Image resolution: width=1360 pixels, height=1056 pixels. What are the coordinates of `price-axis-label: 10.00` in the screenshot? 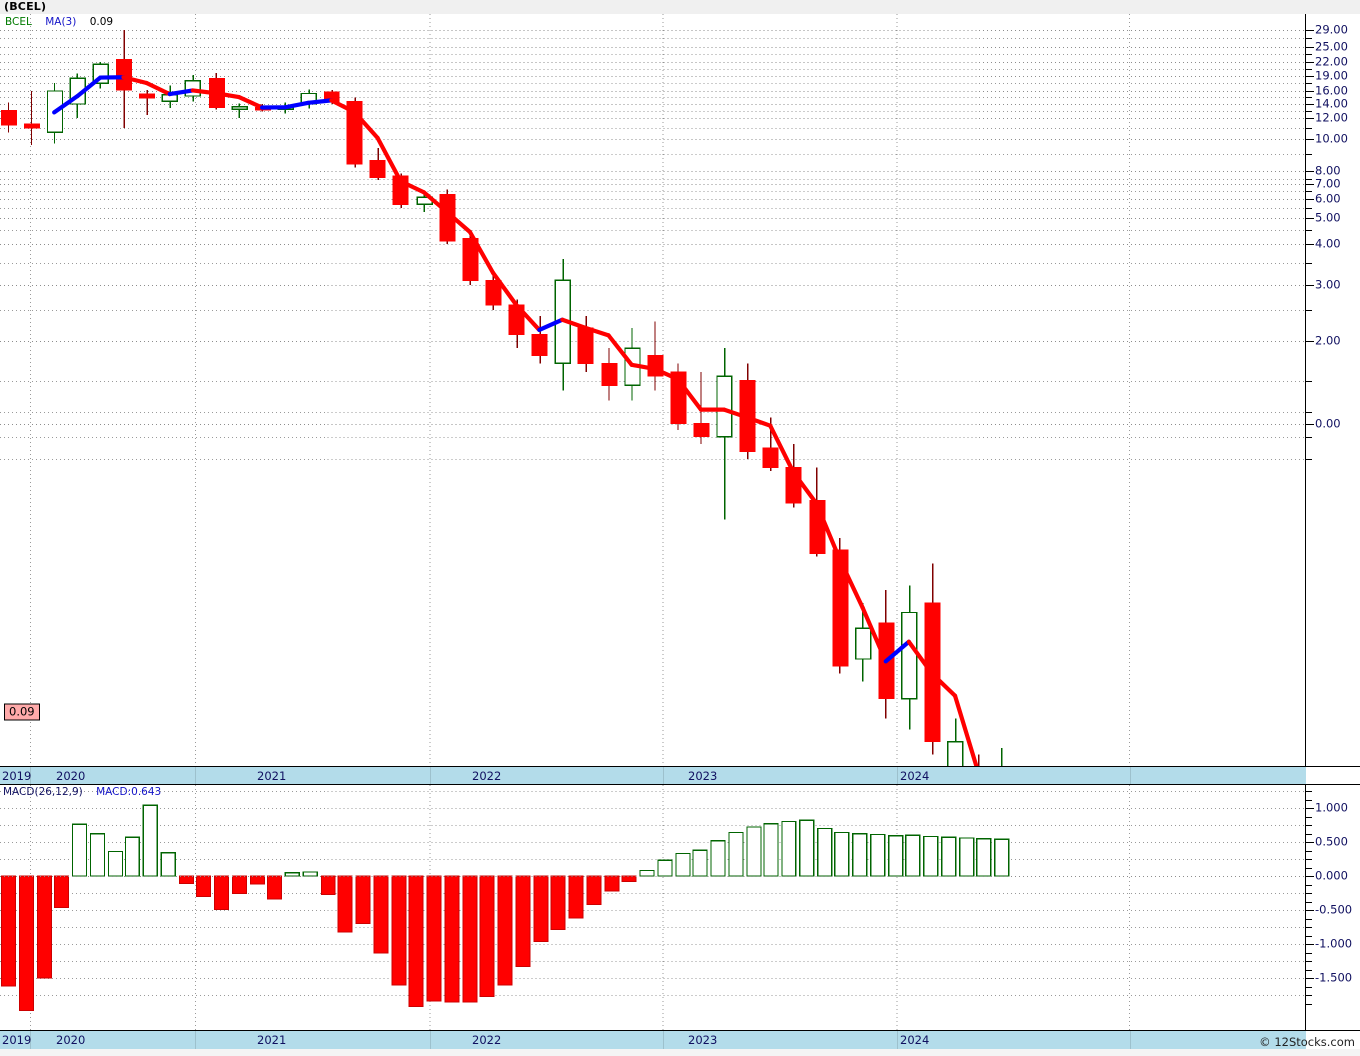 It's located at (1331, 138).